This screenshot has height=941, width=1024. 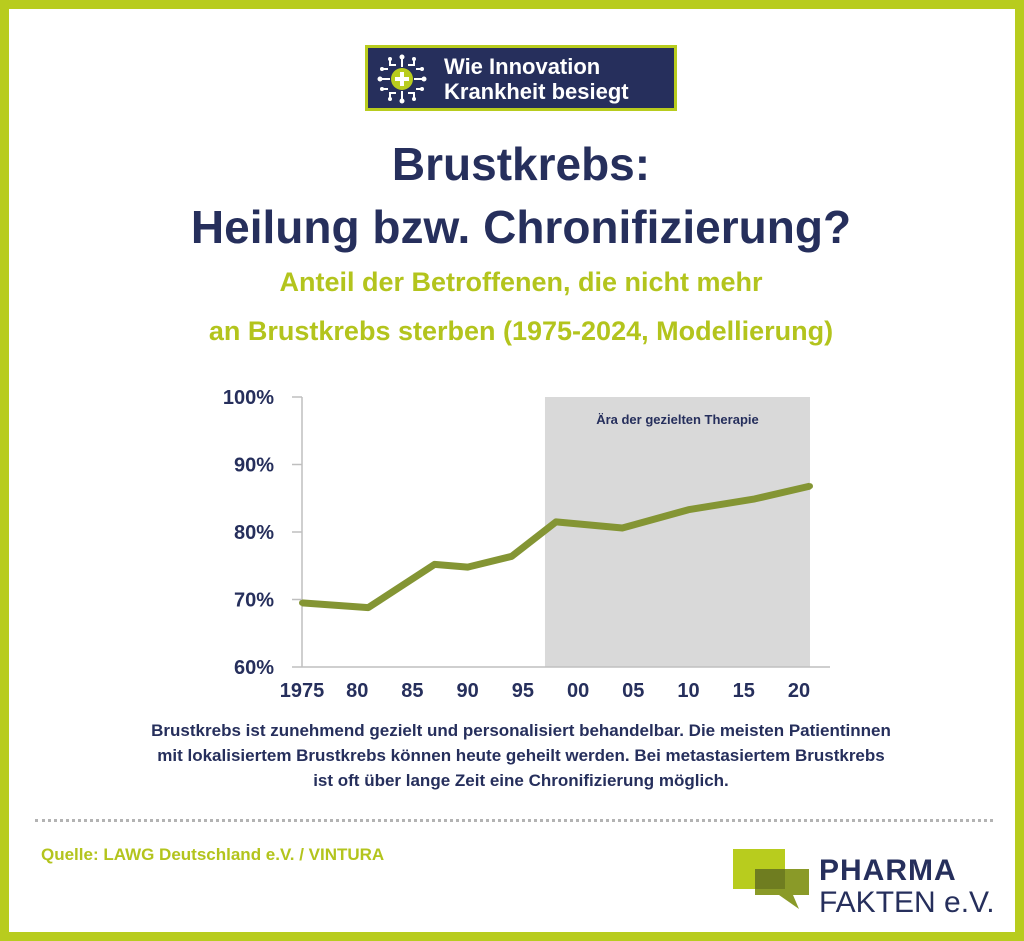 What do you see at coordinates (521, 227) in the screenshot?
I see `title-line-2: Heilung bzw. Chronifizierung?` at bounding box center [521, 227].